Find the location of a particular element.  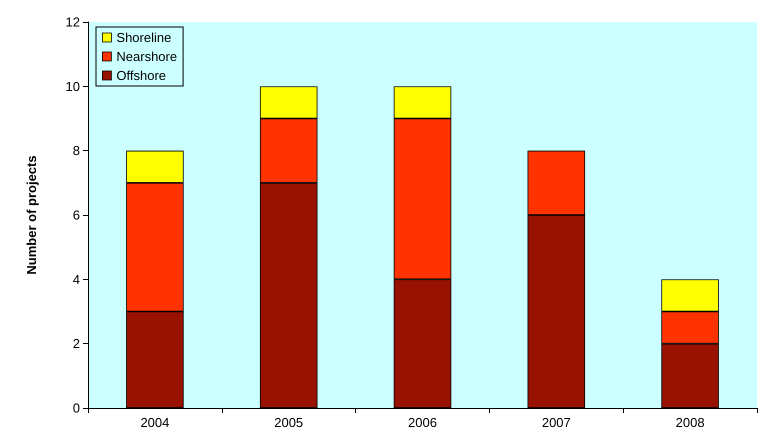

y-axis-title: Number of projects is located at coordinates (31, 215).